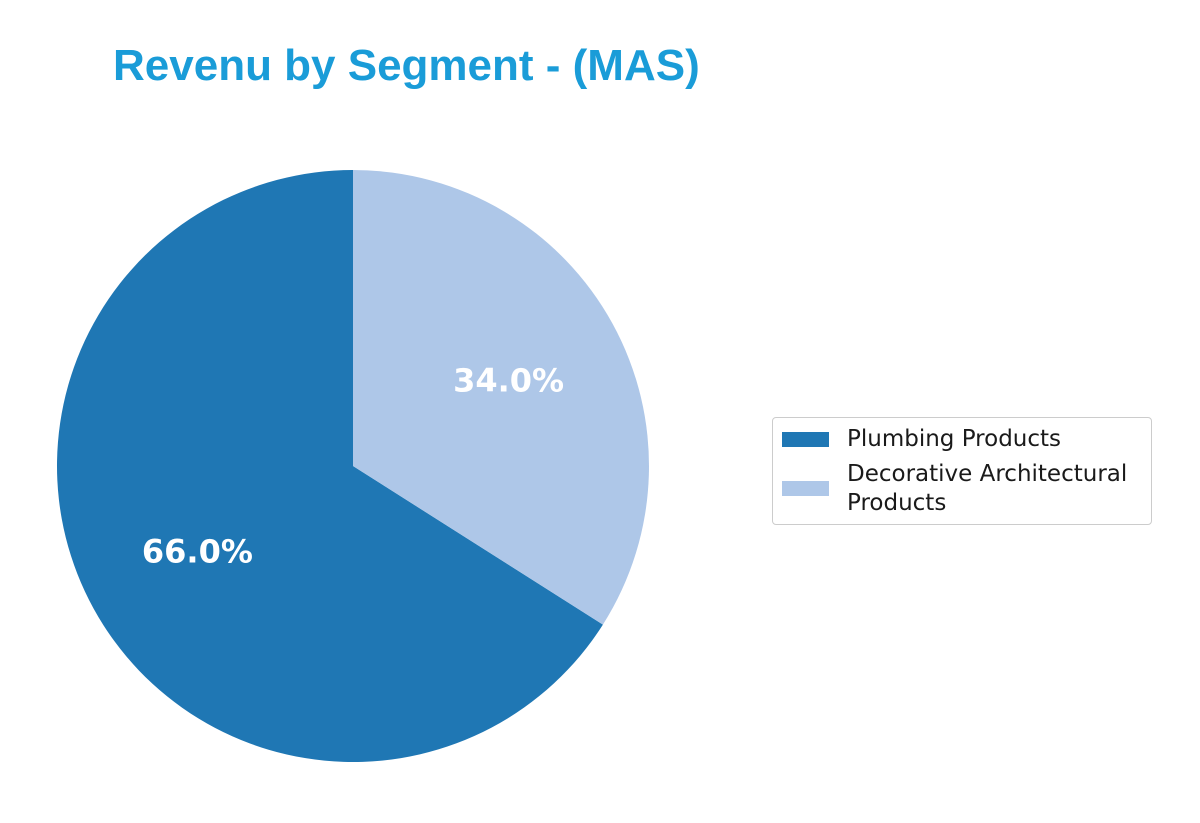 The image size is (1200, 823). I want to click on legend-item: Plumbing Products, so click(962, 439).